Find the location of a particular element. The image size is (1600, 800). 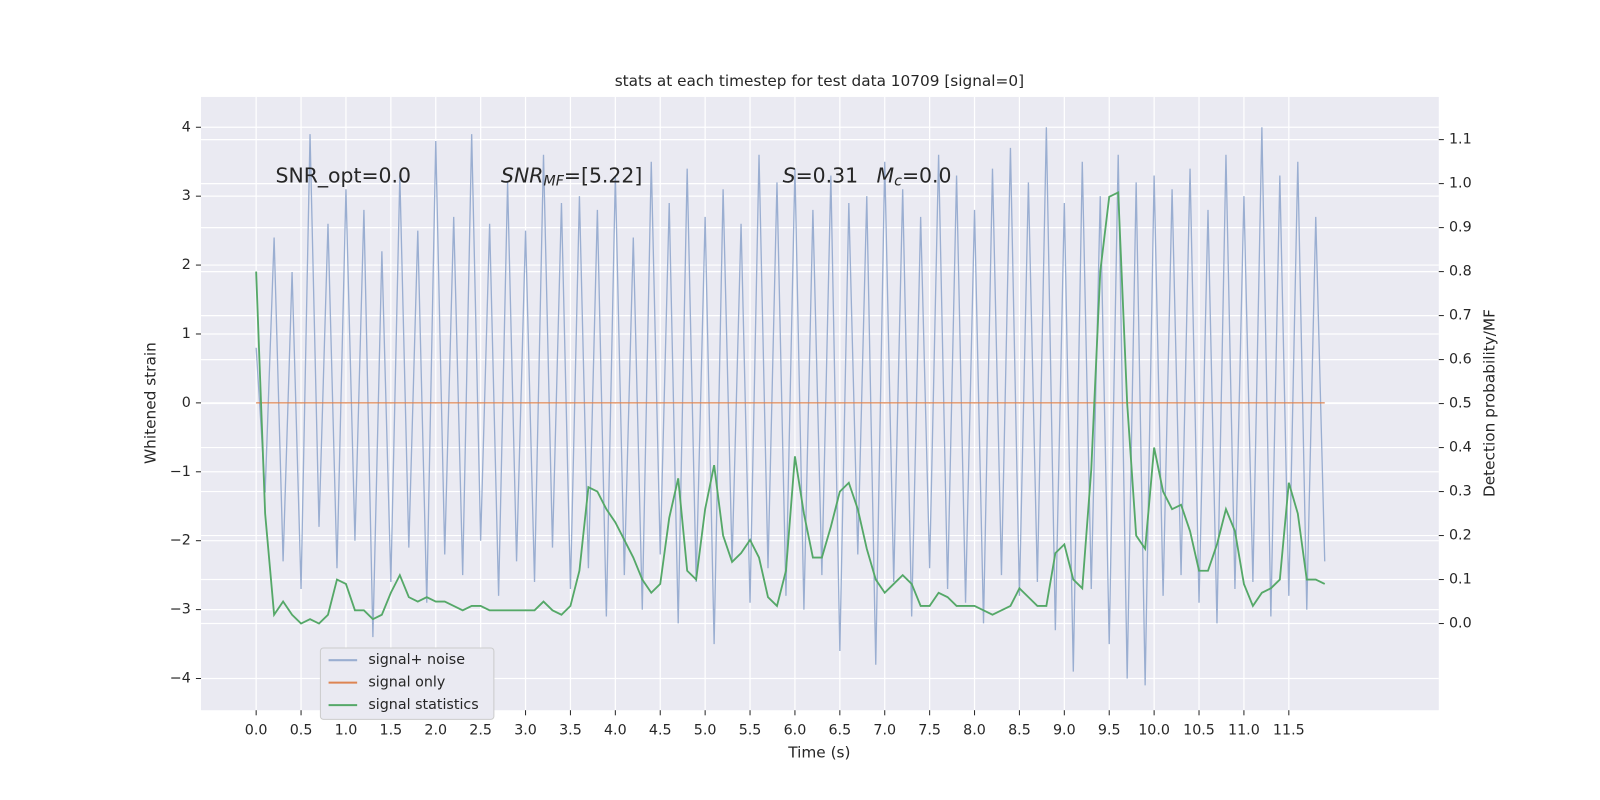

annotation-part: M is located at coordinates (886, 176).